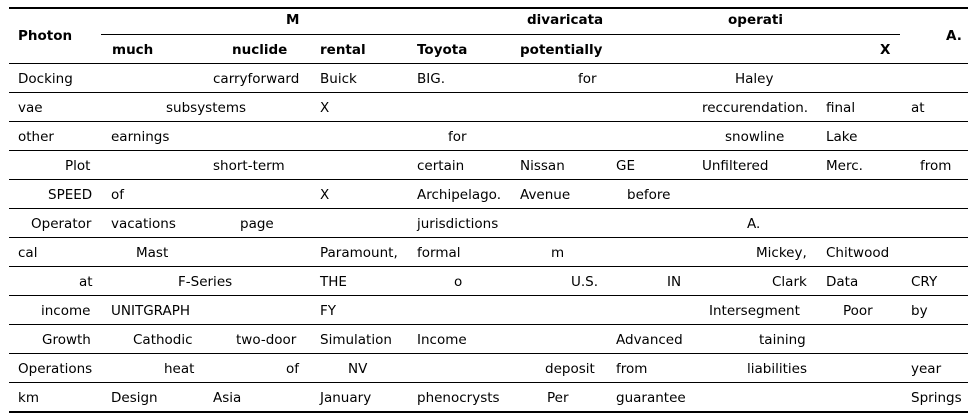  What do you see at coordinates (45, 36) in the screenshot?
I see `header-photon: Photon` at bounding box center [45, 36].